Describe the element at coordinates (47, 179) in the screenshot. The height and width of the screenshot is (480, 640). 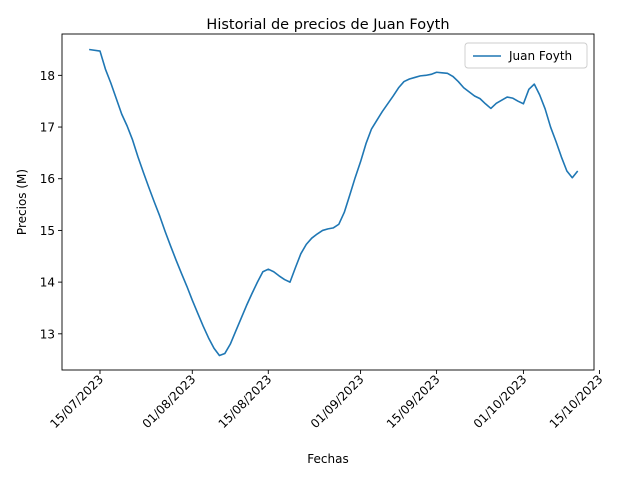
I see `y-tick-label: 16` at that location.